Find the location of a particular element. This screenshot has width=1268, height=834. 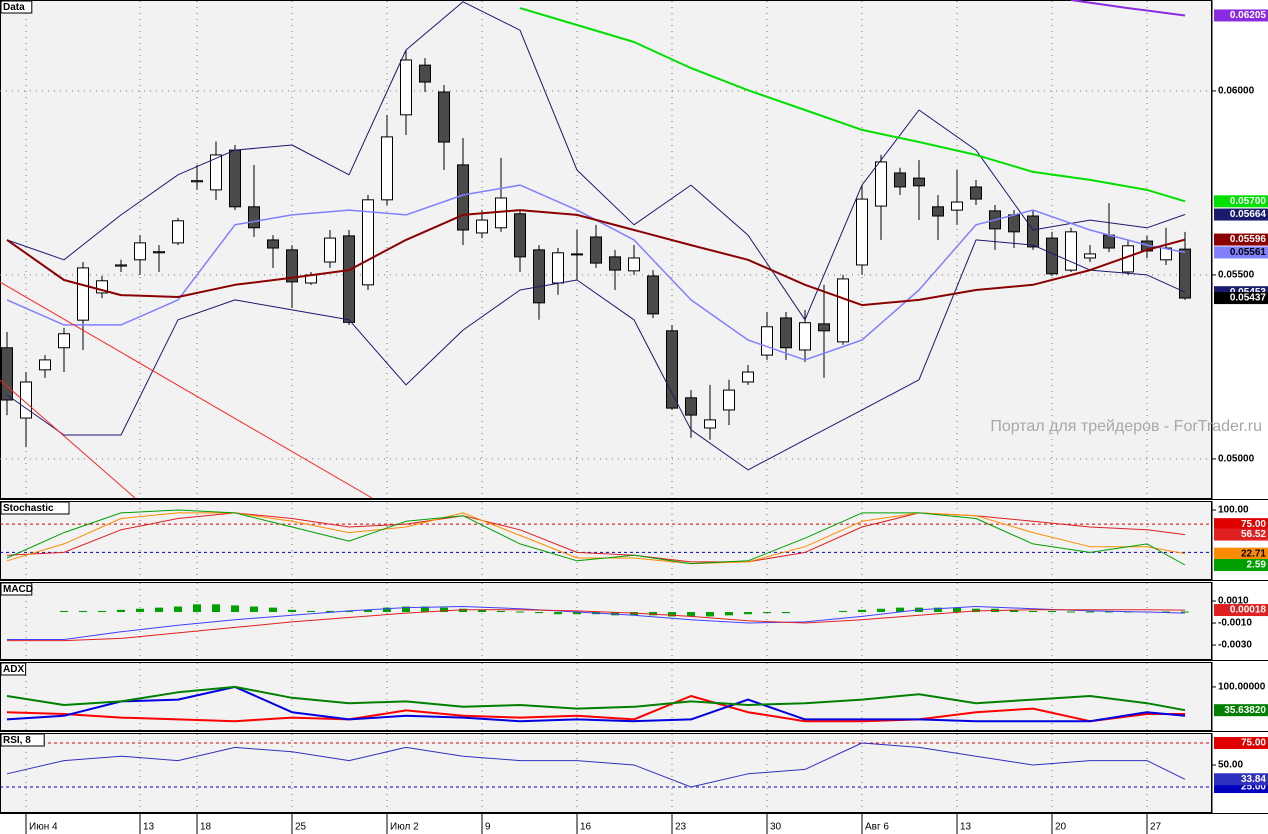

value-tag-label: 33.84 is located at coordinates (1253, 779).